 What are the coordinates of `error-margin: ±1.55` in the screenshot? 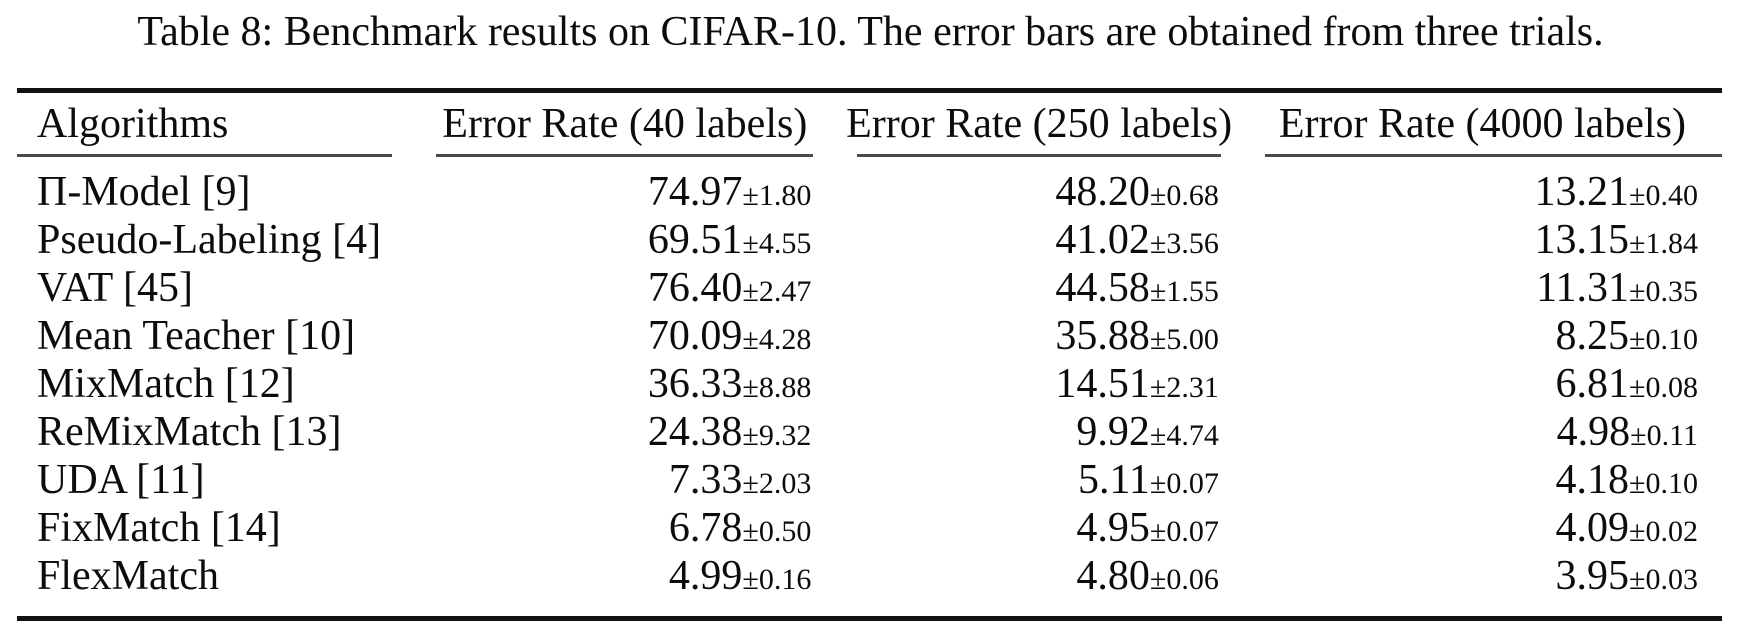 It's located at (1184, 291).